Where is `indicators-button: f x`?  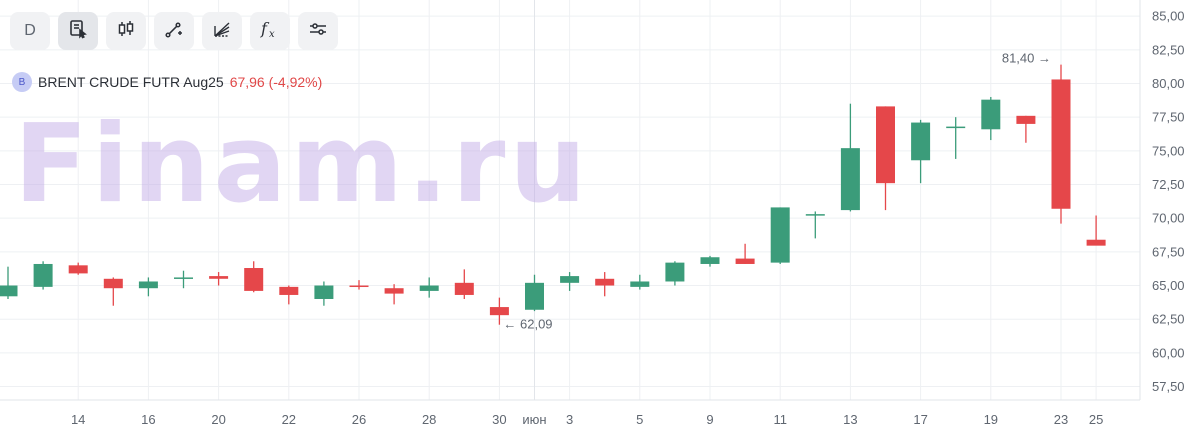
indicators-button: f x is located at coordinates (270, 31).